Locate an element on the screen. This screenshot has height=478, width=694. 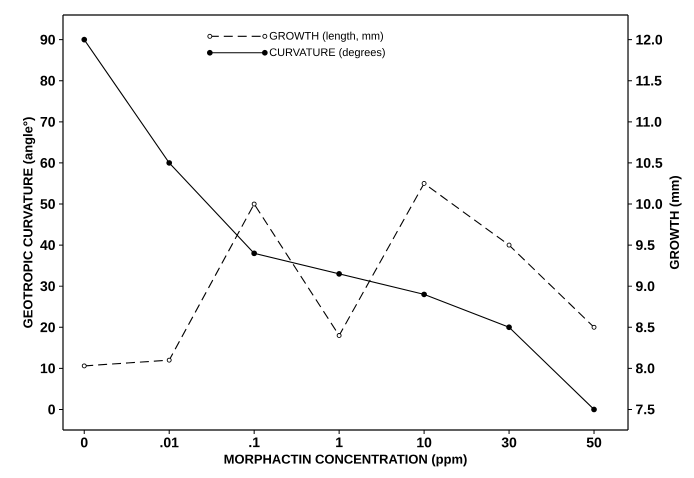
y2-tick-label: 8.0 is located at coordinates (645, 368).